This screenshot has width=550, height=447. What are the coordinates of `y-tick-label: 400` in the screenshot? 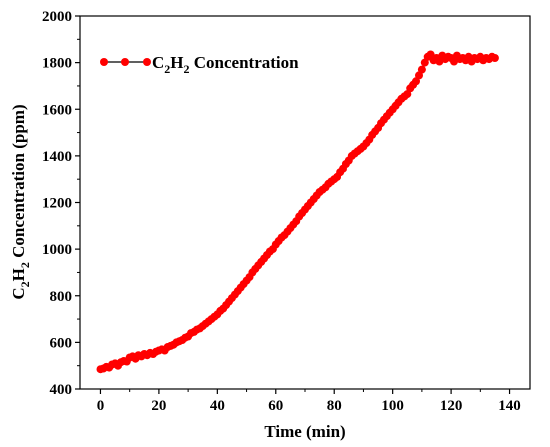 It's located at (61, 390).